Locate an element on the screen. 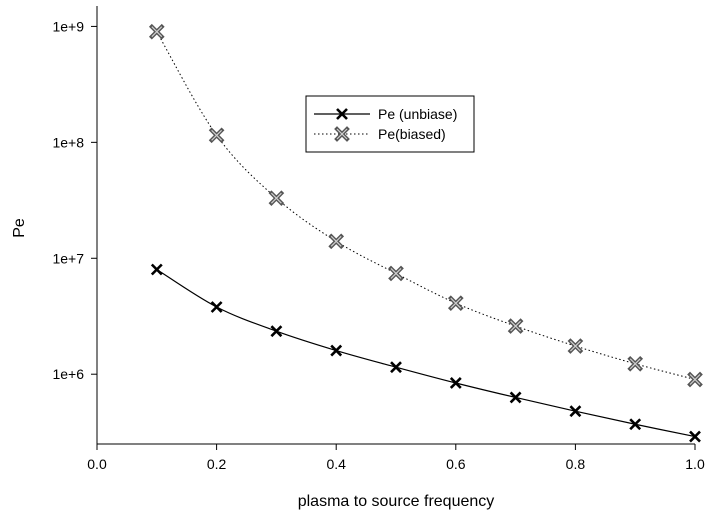  x-tick-label: 0.8 is located at coordinates (576, 464).